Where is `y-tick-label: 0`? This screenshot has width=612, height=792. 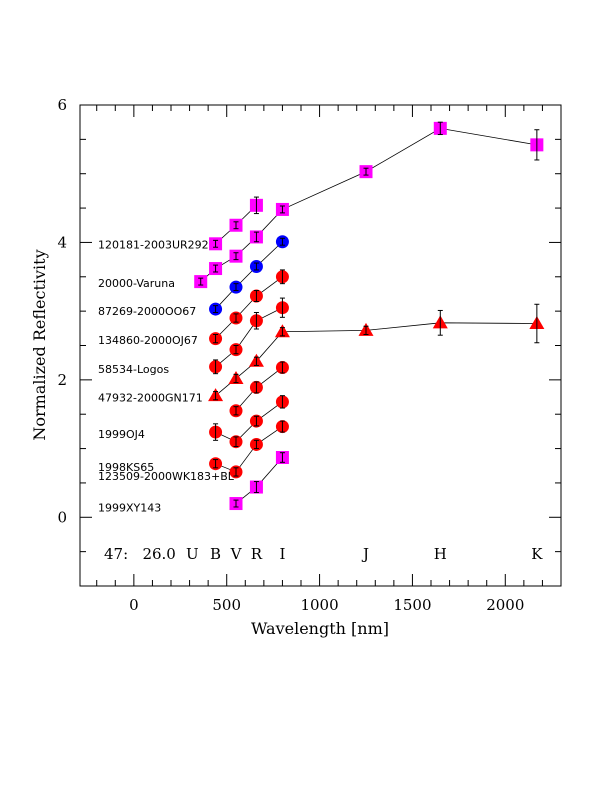
y-tick-label: 0 is located at coordinates (62, 517).